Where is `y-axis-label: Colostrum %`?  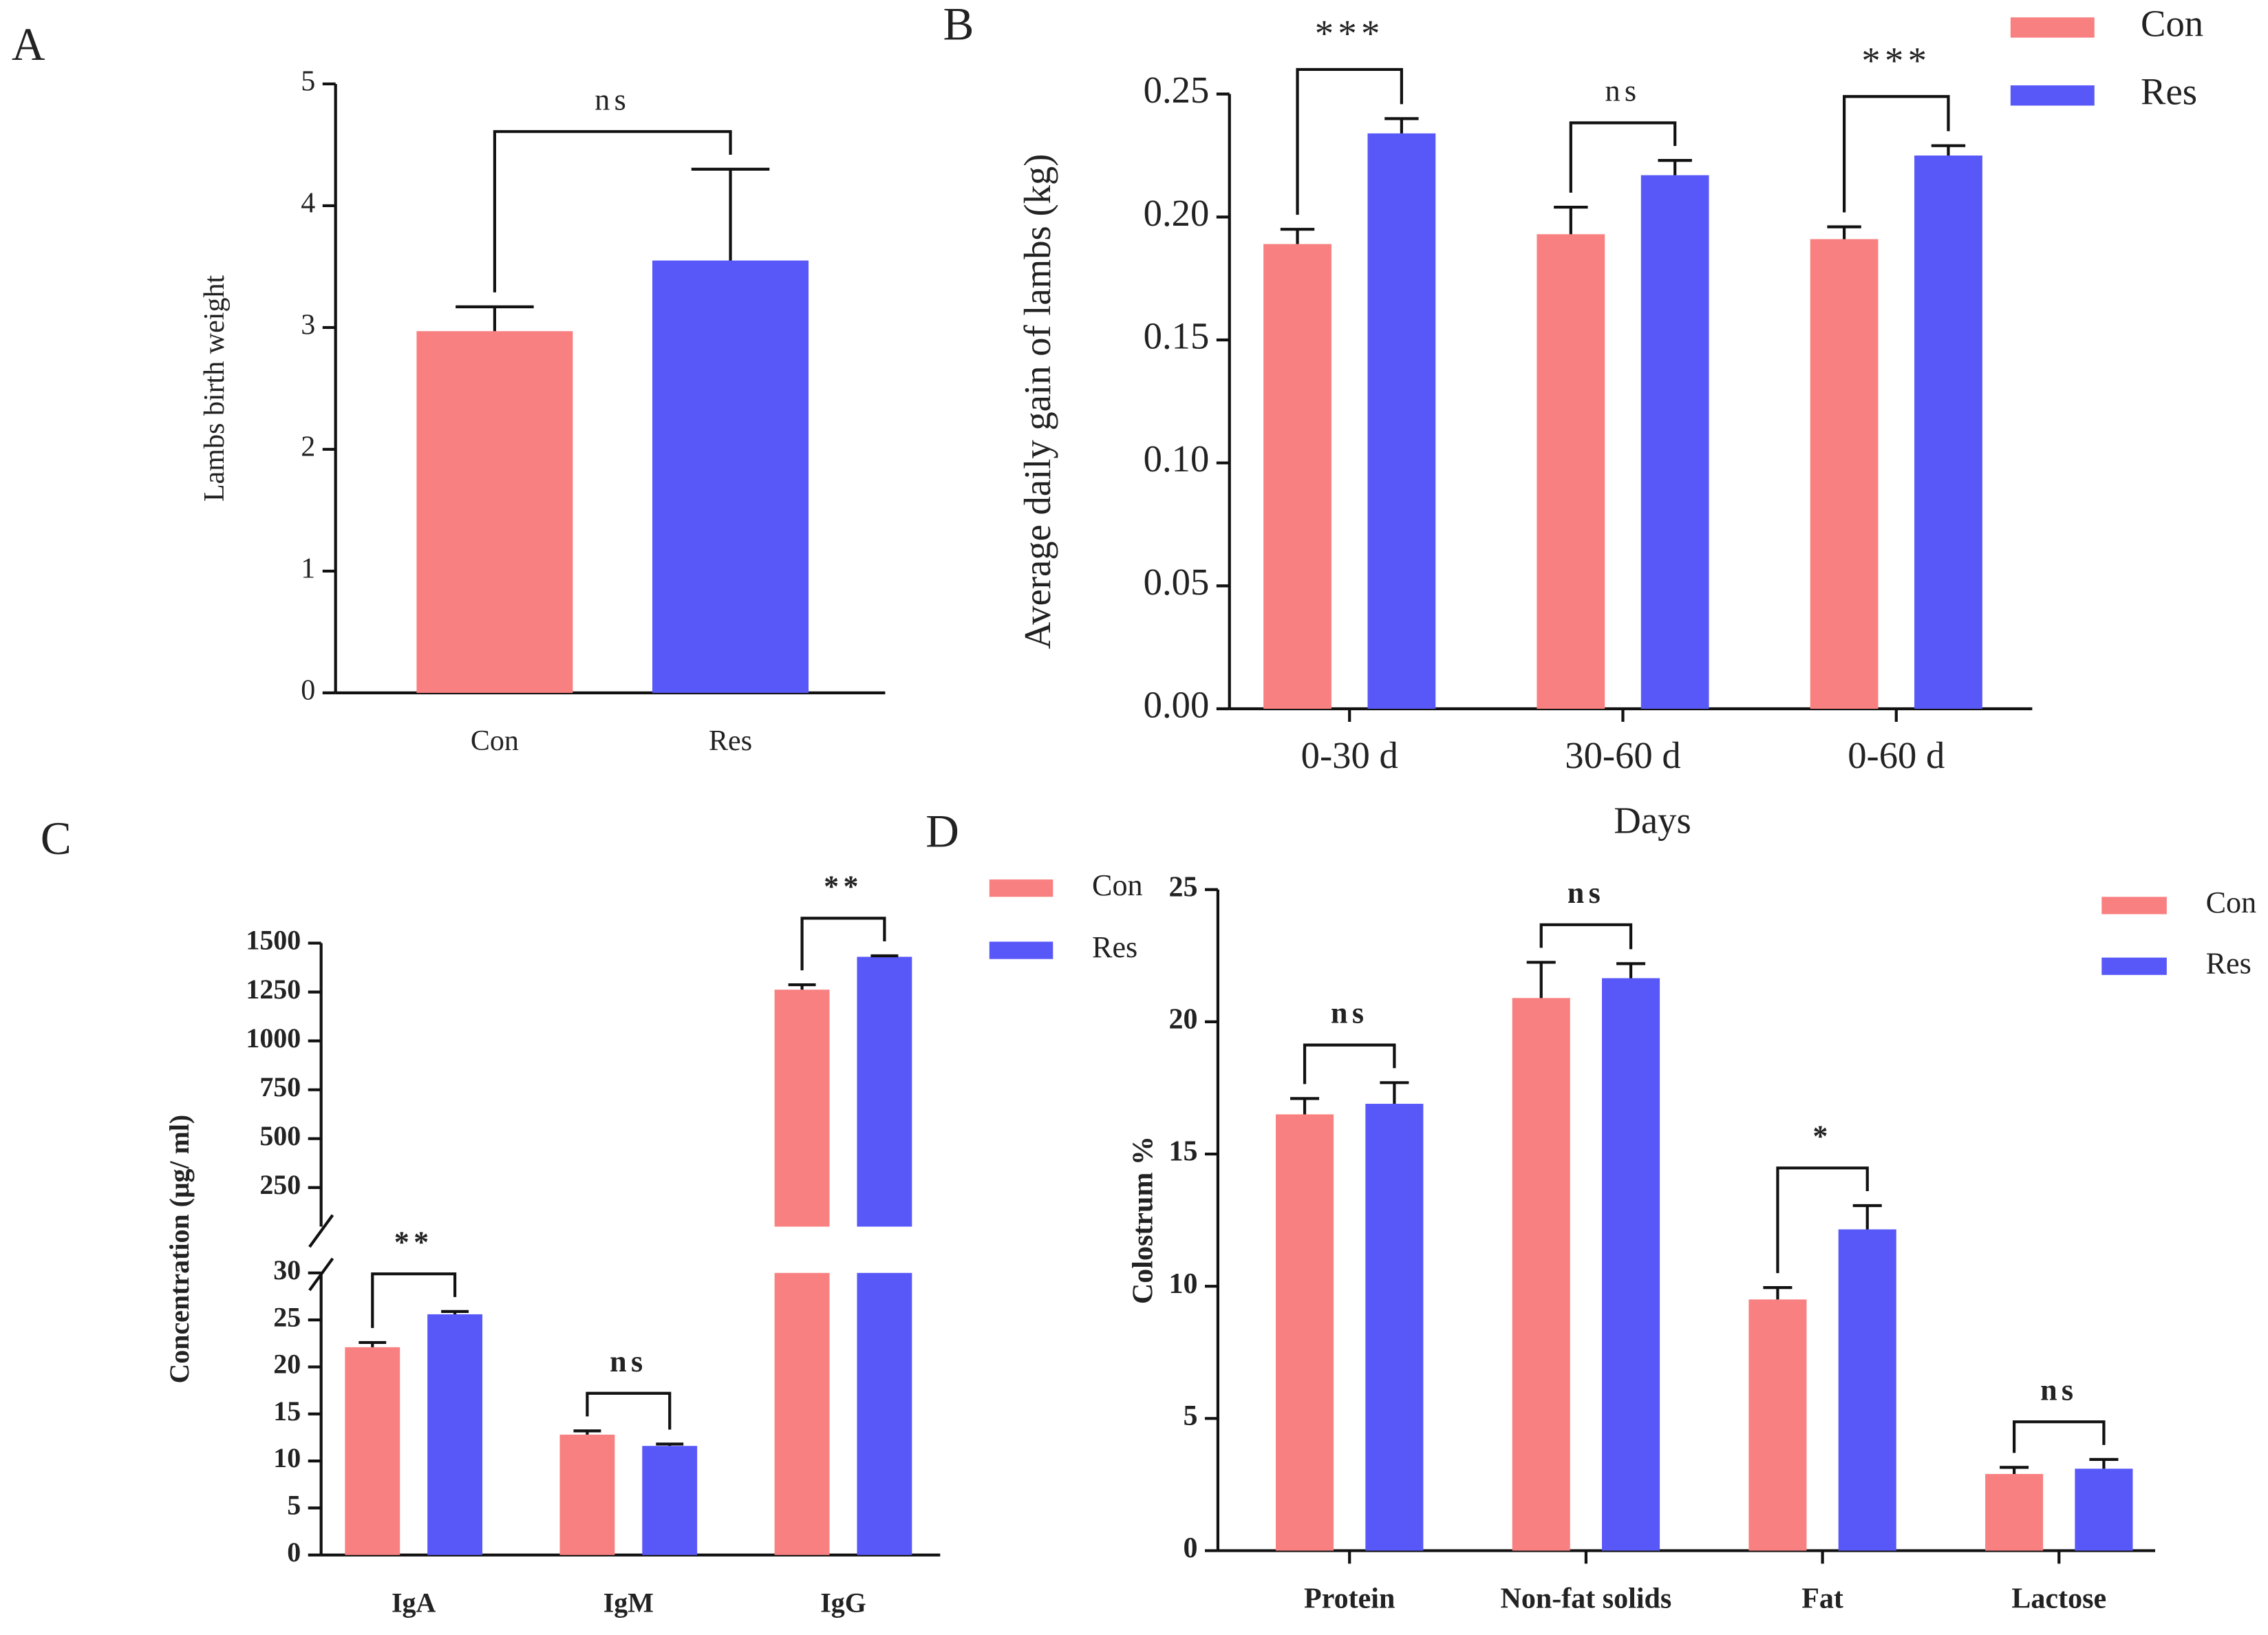
y-axis-label: Colostrum % is located at coordinates (1143, 1220).